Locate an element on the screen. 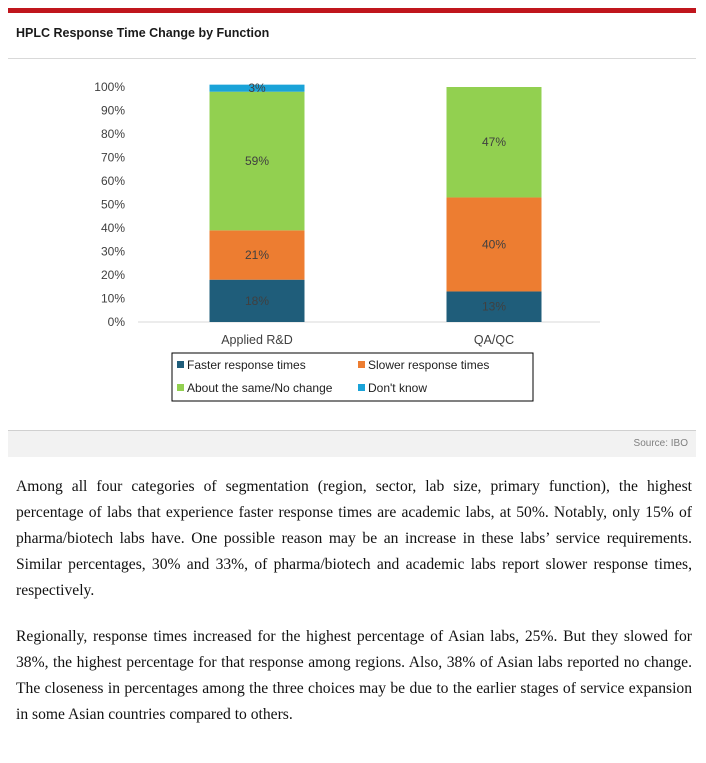 The height and width of the screenshot is (763, 706). data-label-same: 59% is located at coordinates (257, 161).